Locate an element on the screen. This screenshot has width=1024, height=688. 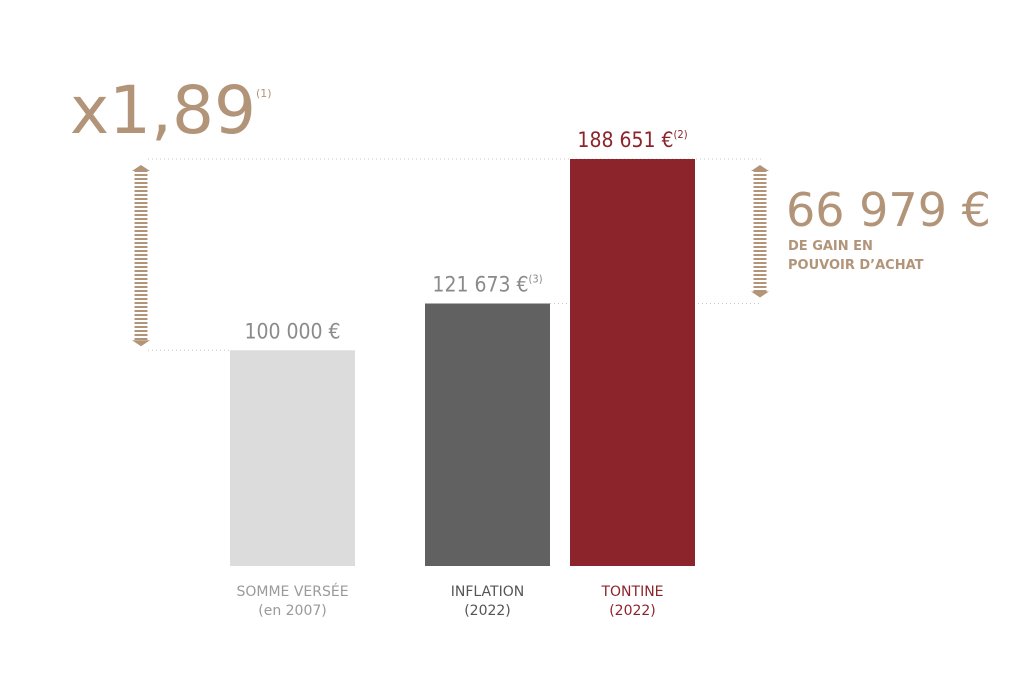
value-text: 121 673 € is located at coordinates (480, 284).